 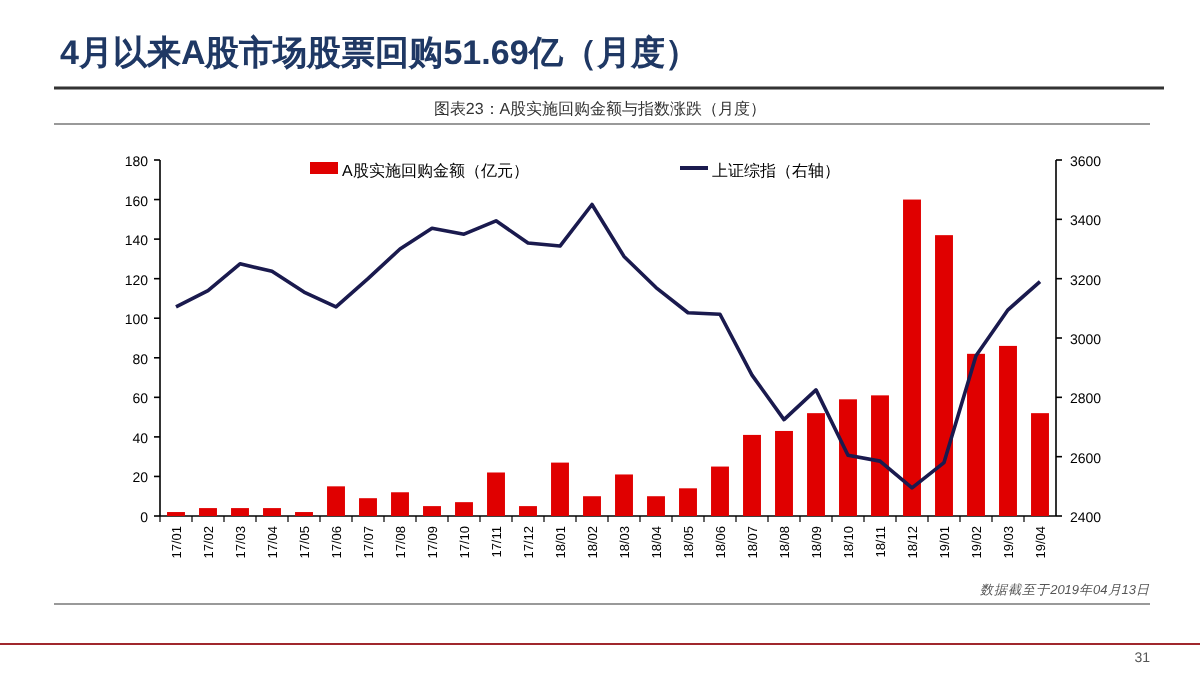 What do you see at coordinates (776, 171) in the screenshot?
I see `legend-label: 上证综指（右轴）` at bounding box center [776, 171].